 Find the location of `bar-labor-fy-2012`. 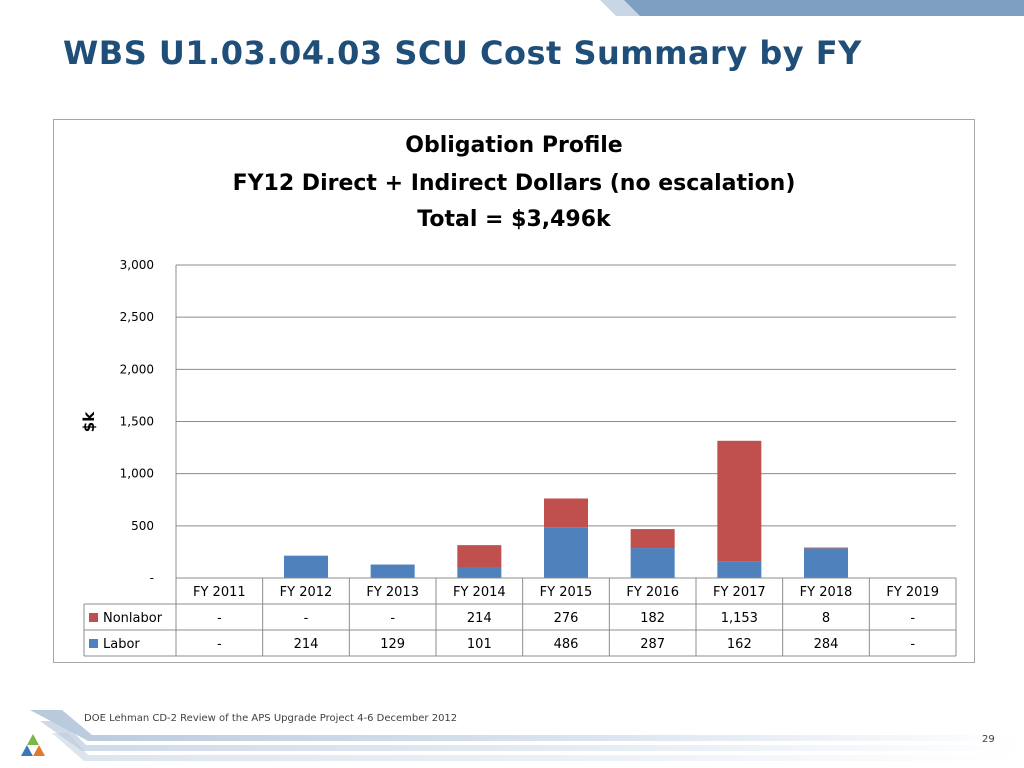

bar-labor-fy-2012 is located at coordinates (306, 566).